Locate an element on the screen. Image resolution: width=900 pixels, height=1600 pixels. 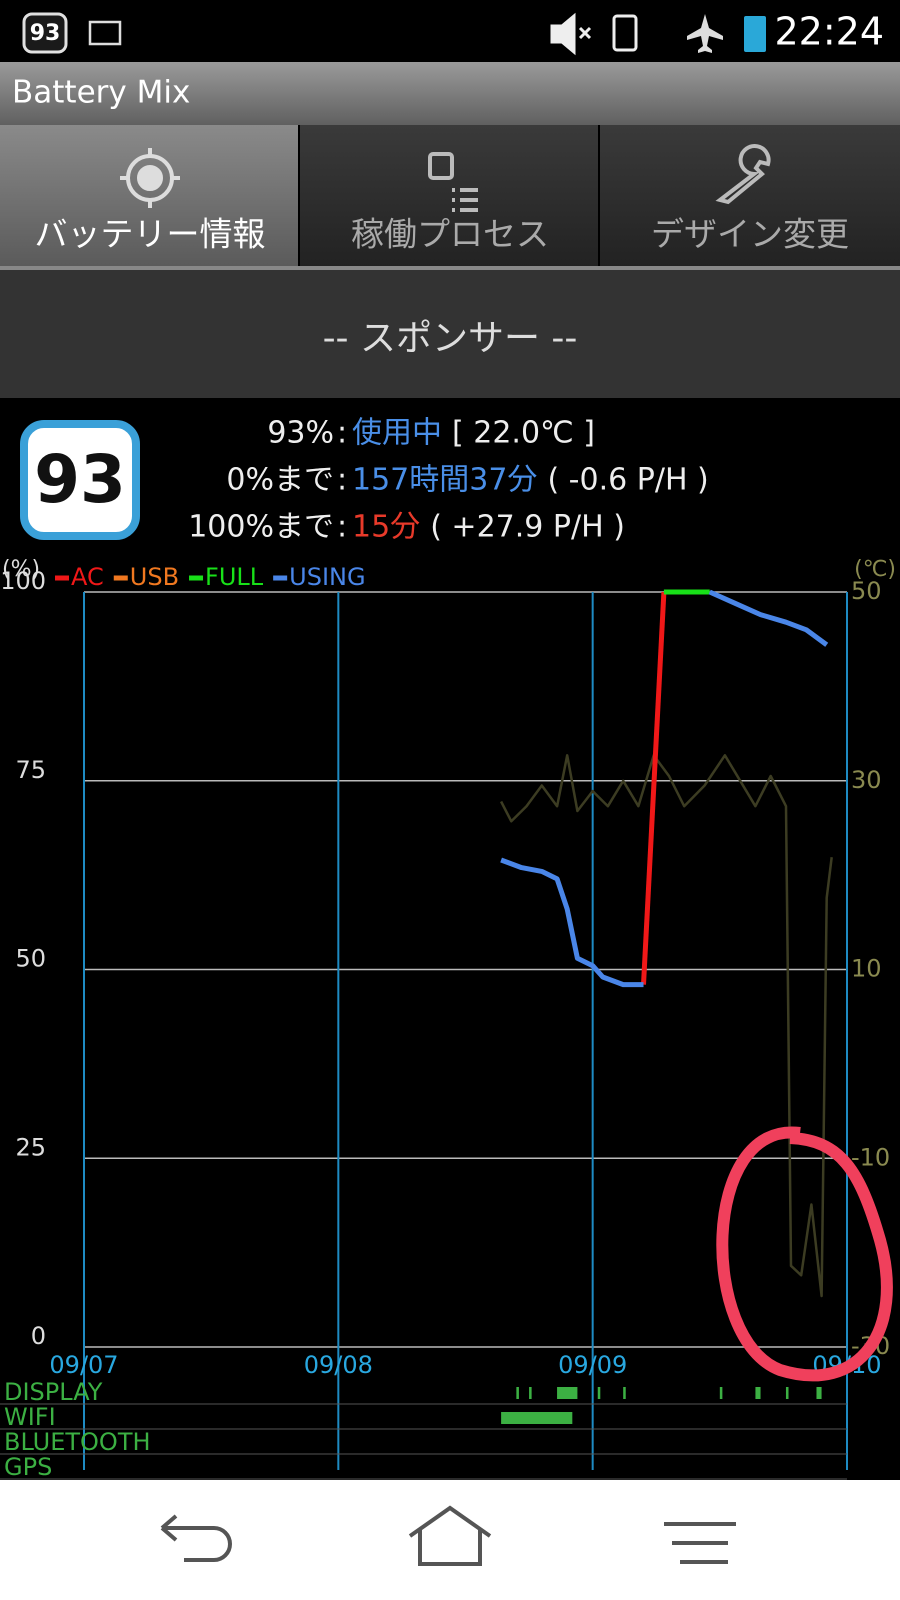
info-value: 157時間37分 is located at coordinates (444, 480).